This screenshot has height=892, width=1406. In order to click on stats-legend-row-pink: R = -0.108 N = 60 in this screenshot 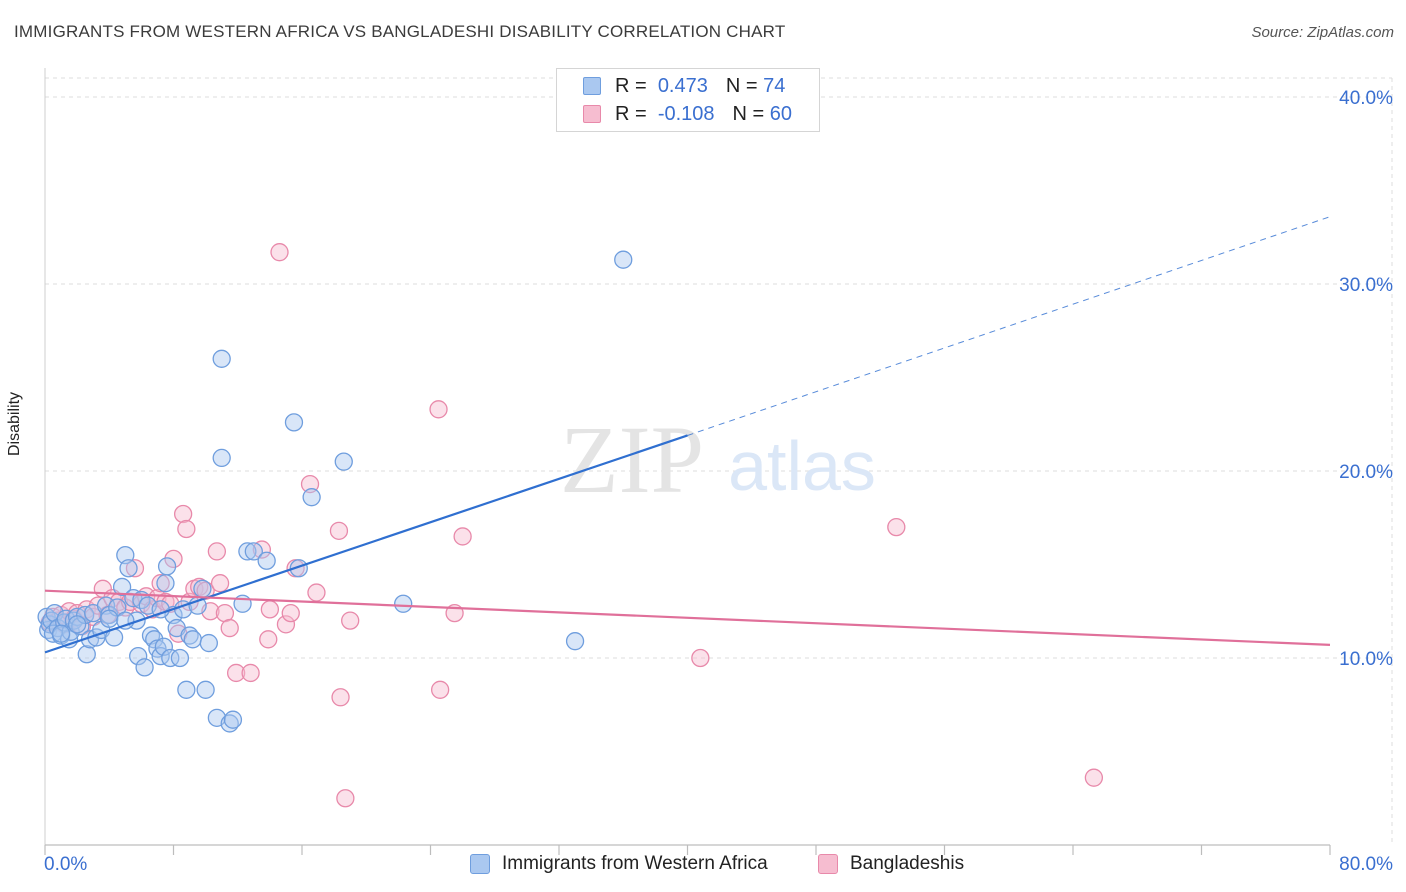, I will do `click(687, 114)`.